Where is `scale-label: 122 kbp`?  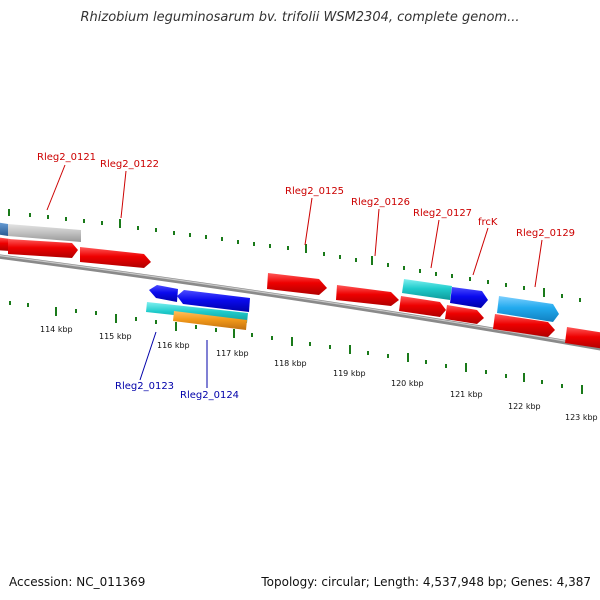 scale-label: 122 kbp is located at coordinates (524, 406).